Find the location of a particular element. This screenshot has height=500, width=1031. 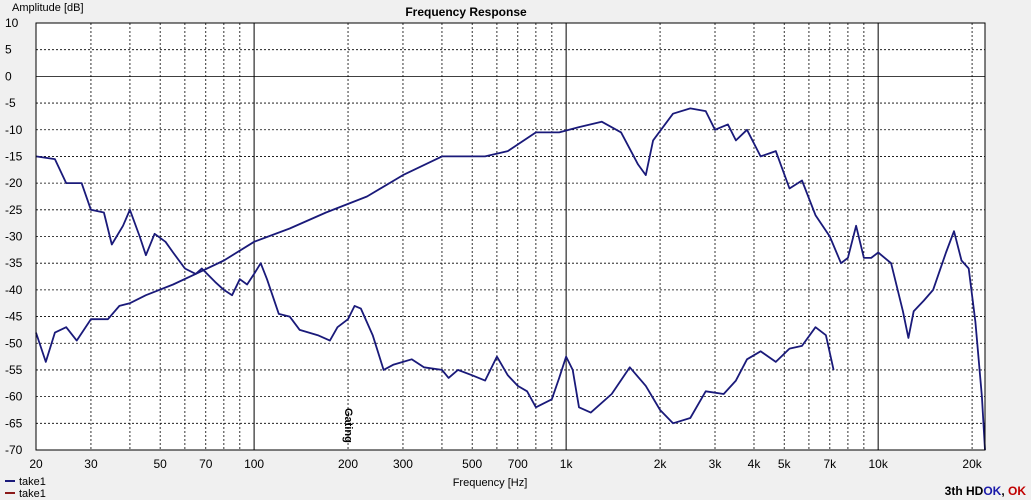

x-tick-label: 4k is located at coordinates (755, 464).